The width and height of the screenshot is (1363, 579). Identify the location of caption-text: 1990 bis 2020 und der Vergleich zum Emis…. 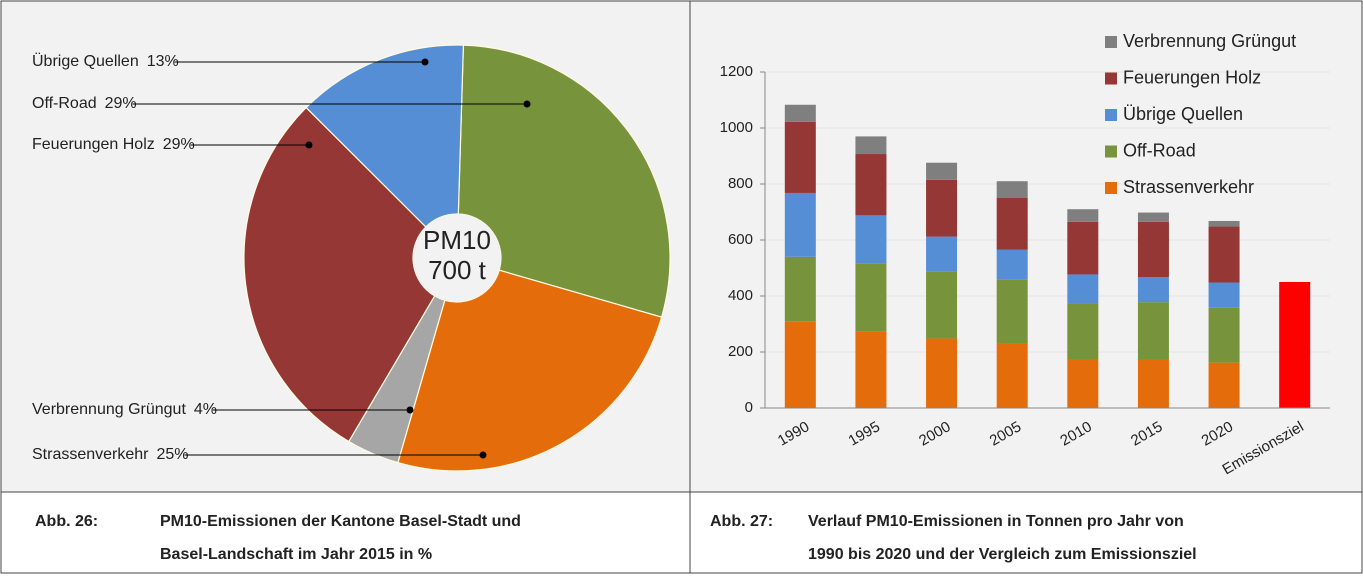
(1002, 554).